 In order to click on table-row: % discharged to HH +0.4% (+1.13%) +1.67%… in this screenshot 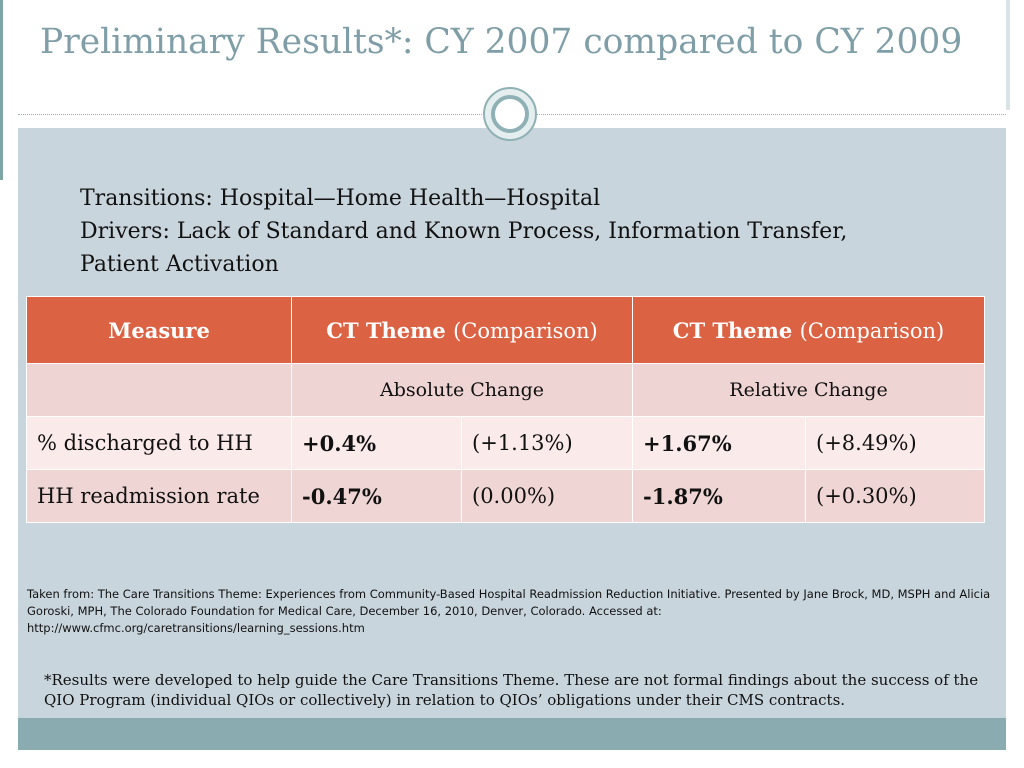, I will do `click(505, 443)`.